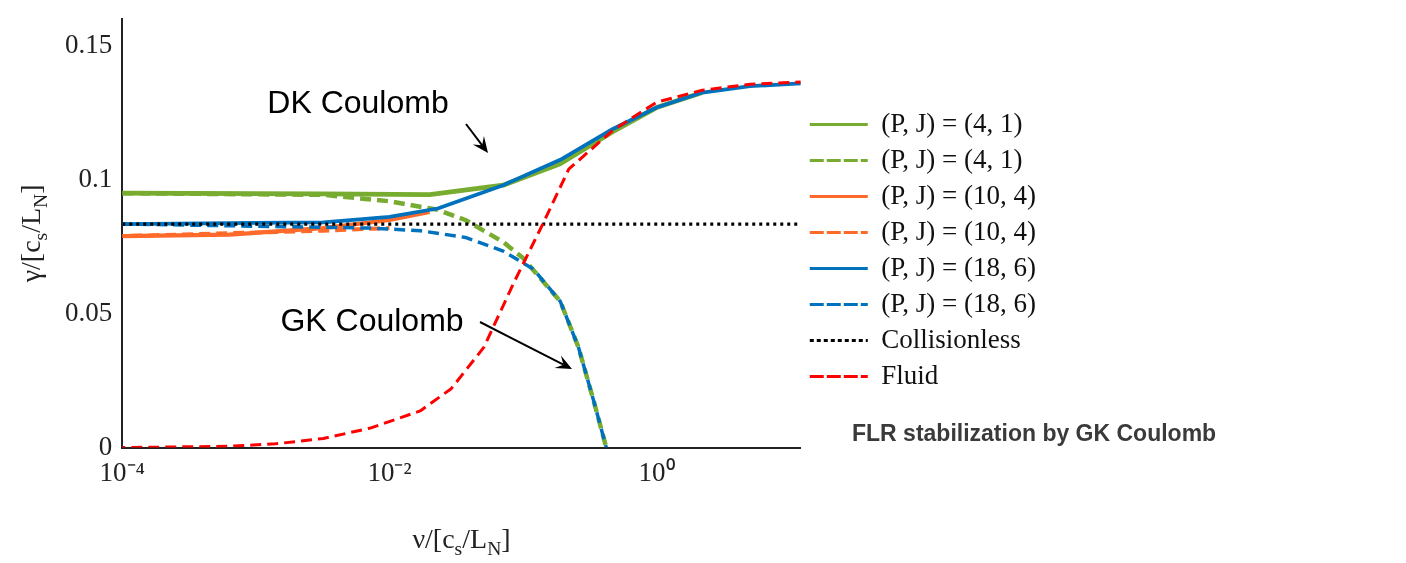  I want to click on y-tick-label: 0.1, so click(95, 177).